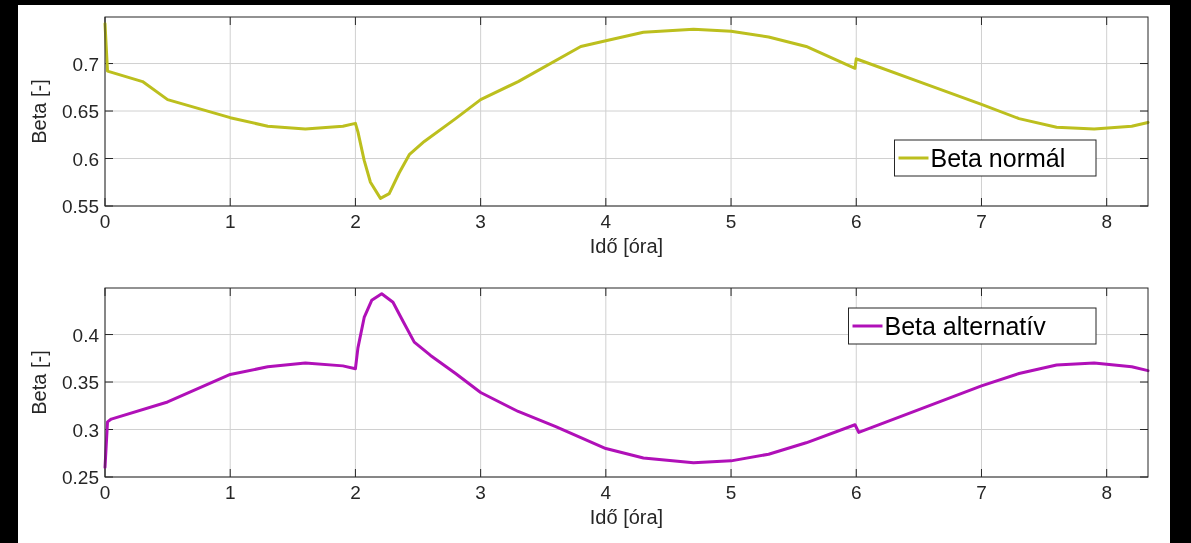 This screenshot has height=543, width=1191. Describe the element at coordinates (86, 335) in the screenshot. I see `y-tick-label: 0.4` at that location.